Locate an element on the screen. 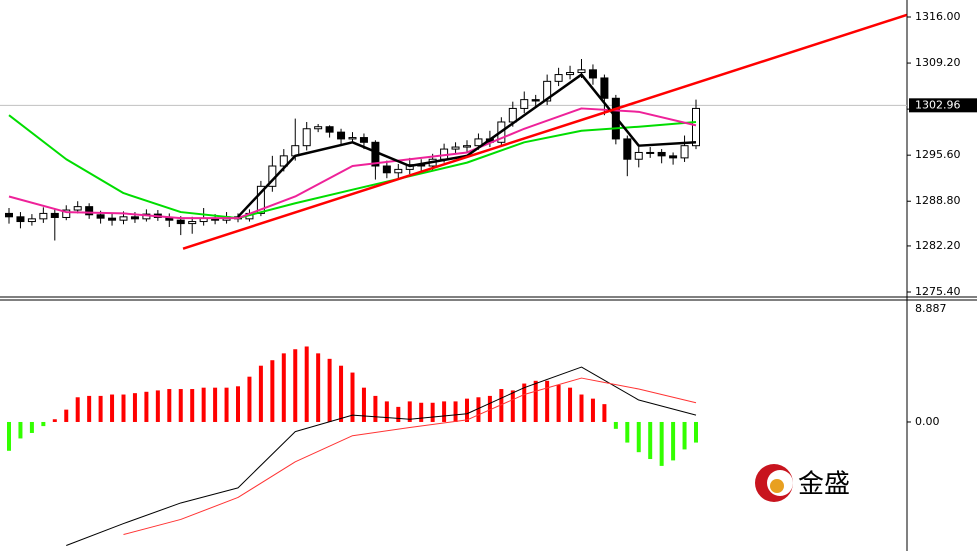 This screenshot has width=977, height=551. y-tick-label: 8.887 is located at coordinates (931, 308).